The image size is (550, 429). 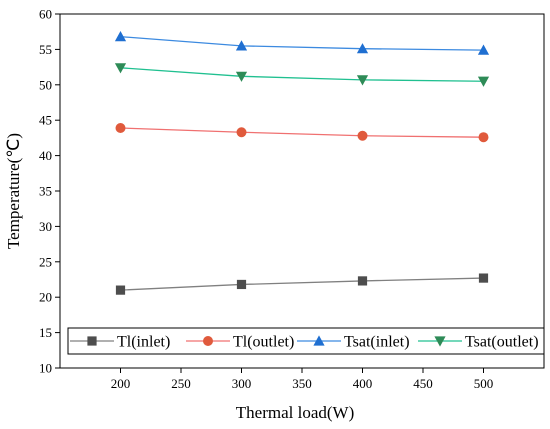 What do you see at coordinates (45, 191) in the screenshot?
I see `y-tick-label: 35` at bounding box center [45, 191].